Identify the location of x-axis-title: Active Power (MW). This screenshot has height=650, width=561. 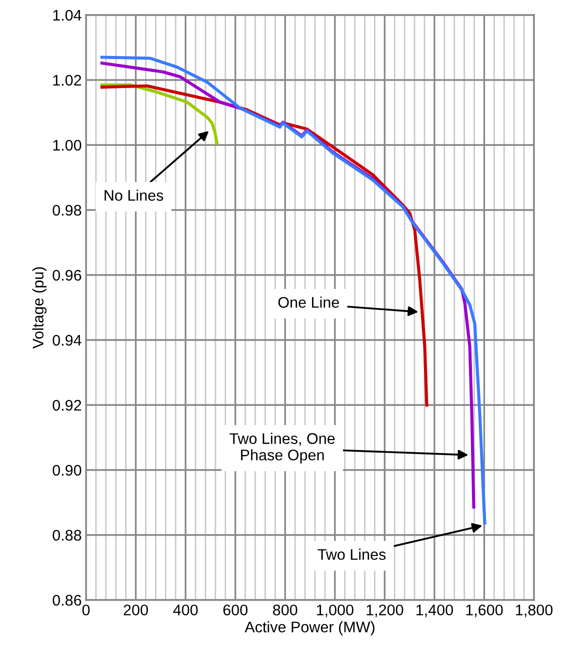
(309, 628).